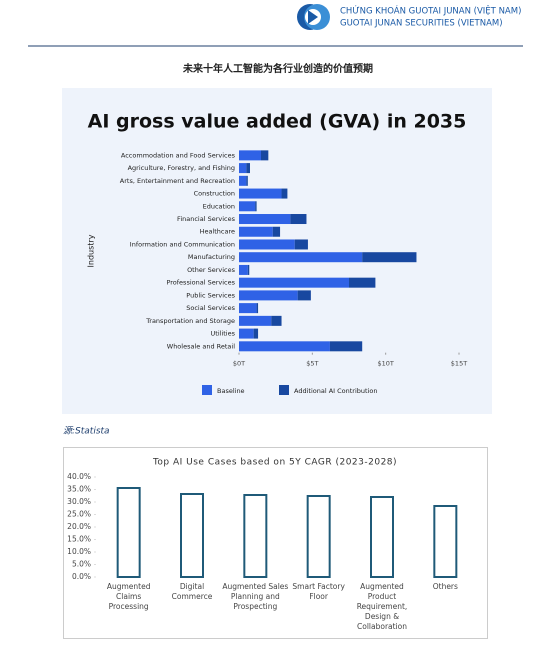  Describe the element at coordinates (214, 194) in the screenshot. I see `y-tick-label: Construction` at that location.